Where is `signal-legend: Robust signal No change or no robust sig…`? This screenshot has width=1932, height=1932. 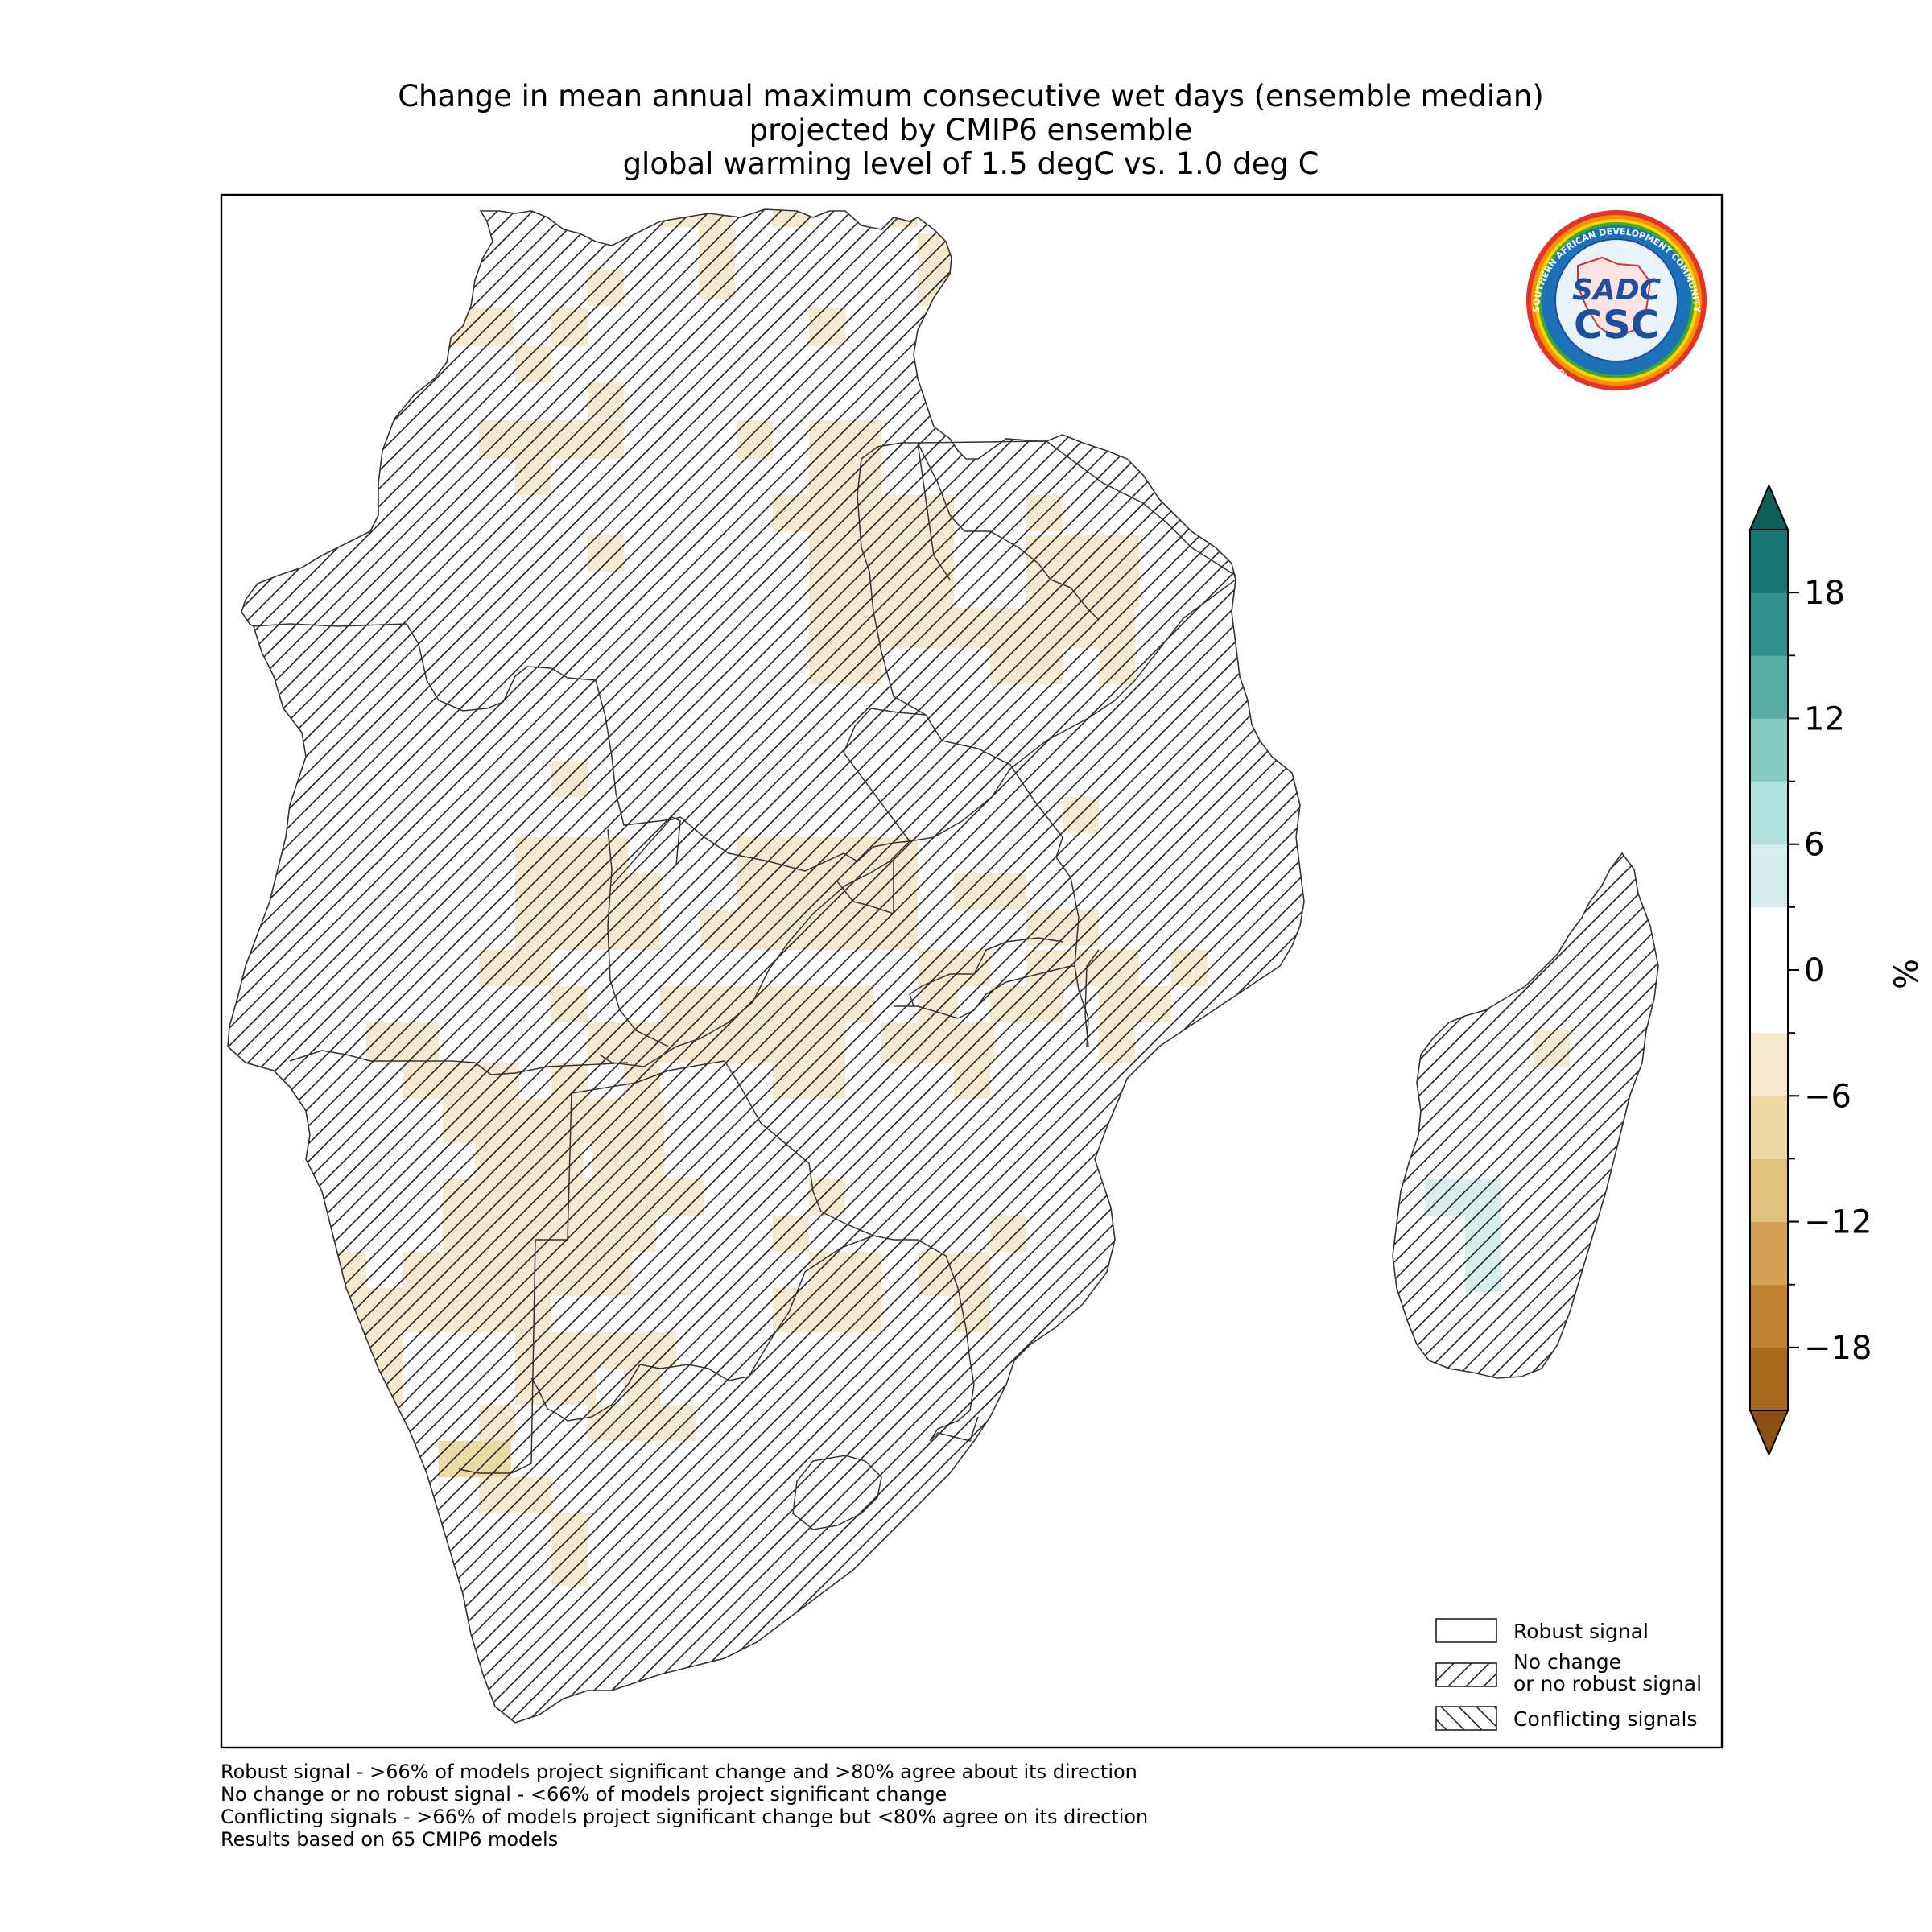
signal-legend: Robust signal No change or no robust sig… is located at coordinates (1568, 1674).